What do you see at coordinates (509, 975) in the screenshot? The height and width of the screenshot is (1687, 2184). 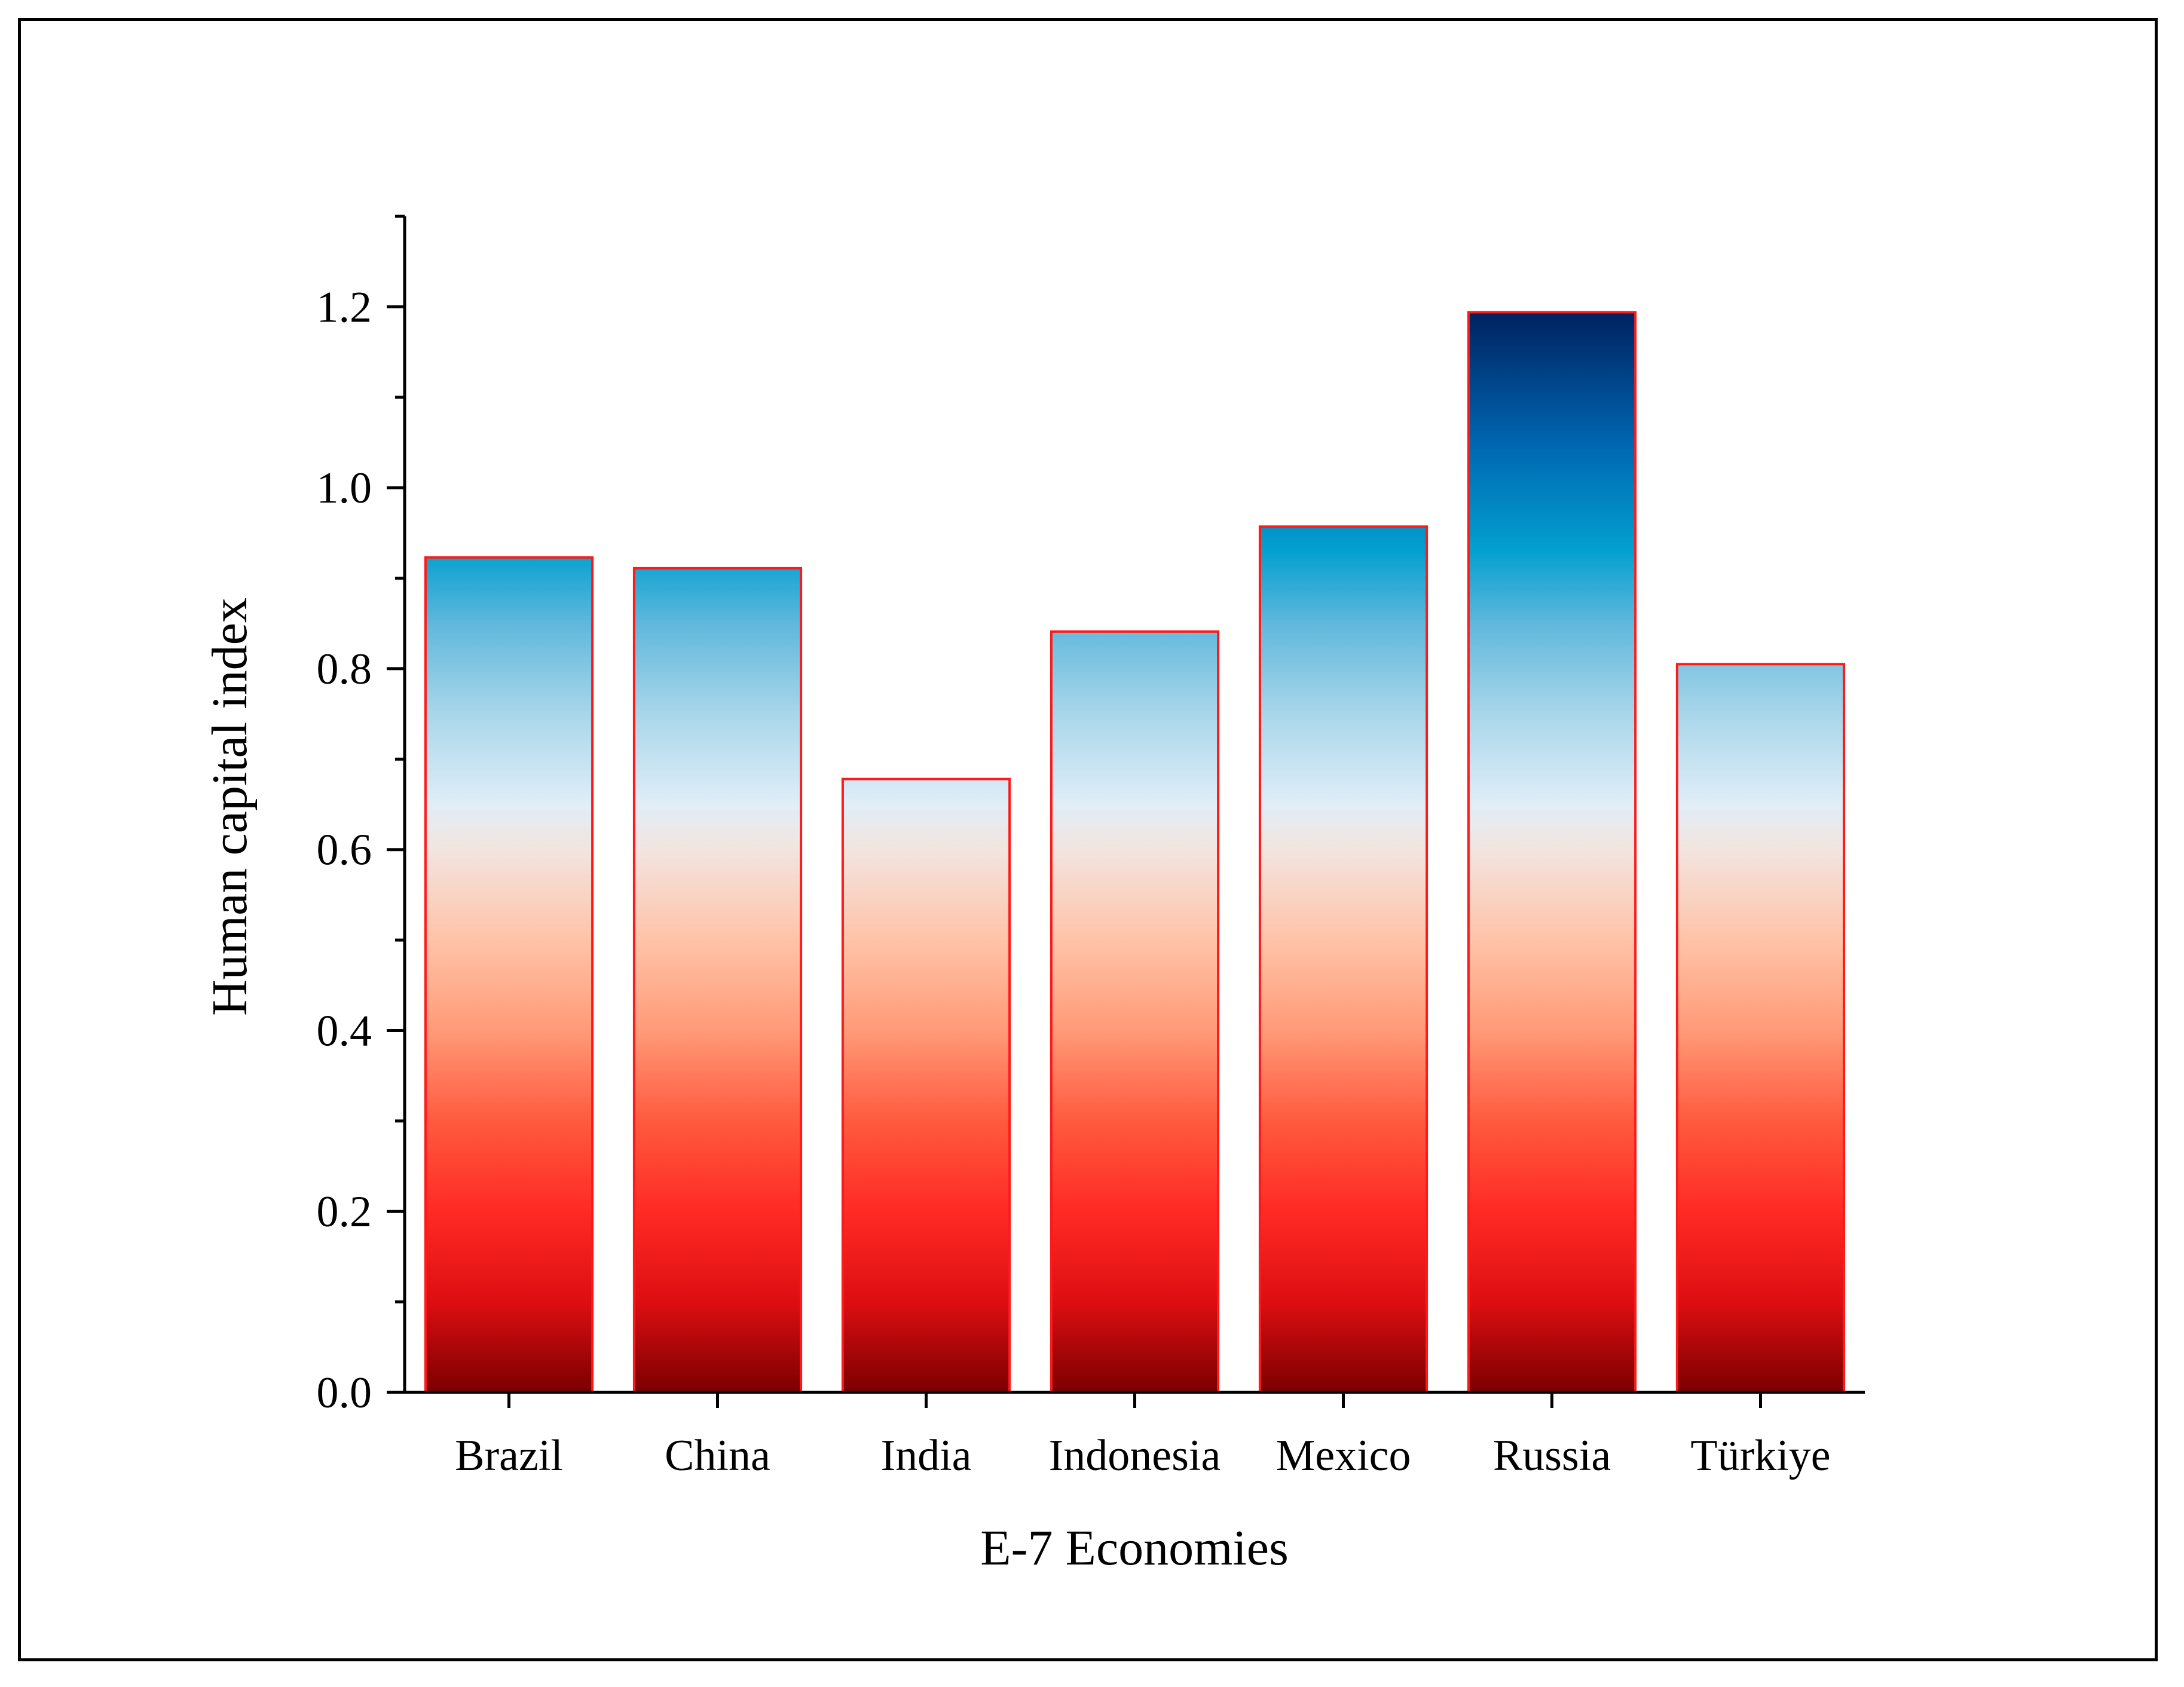 I see `bar-brazil` at bounding box center [509, 975].